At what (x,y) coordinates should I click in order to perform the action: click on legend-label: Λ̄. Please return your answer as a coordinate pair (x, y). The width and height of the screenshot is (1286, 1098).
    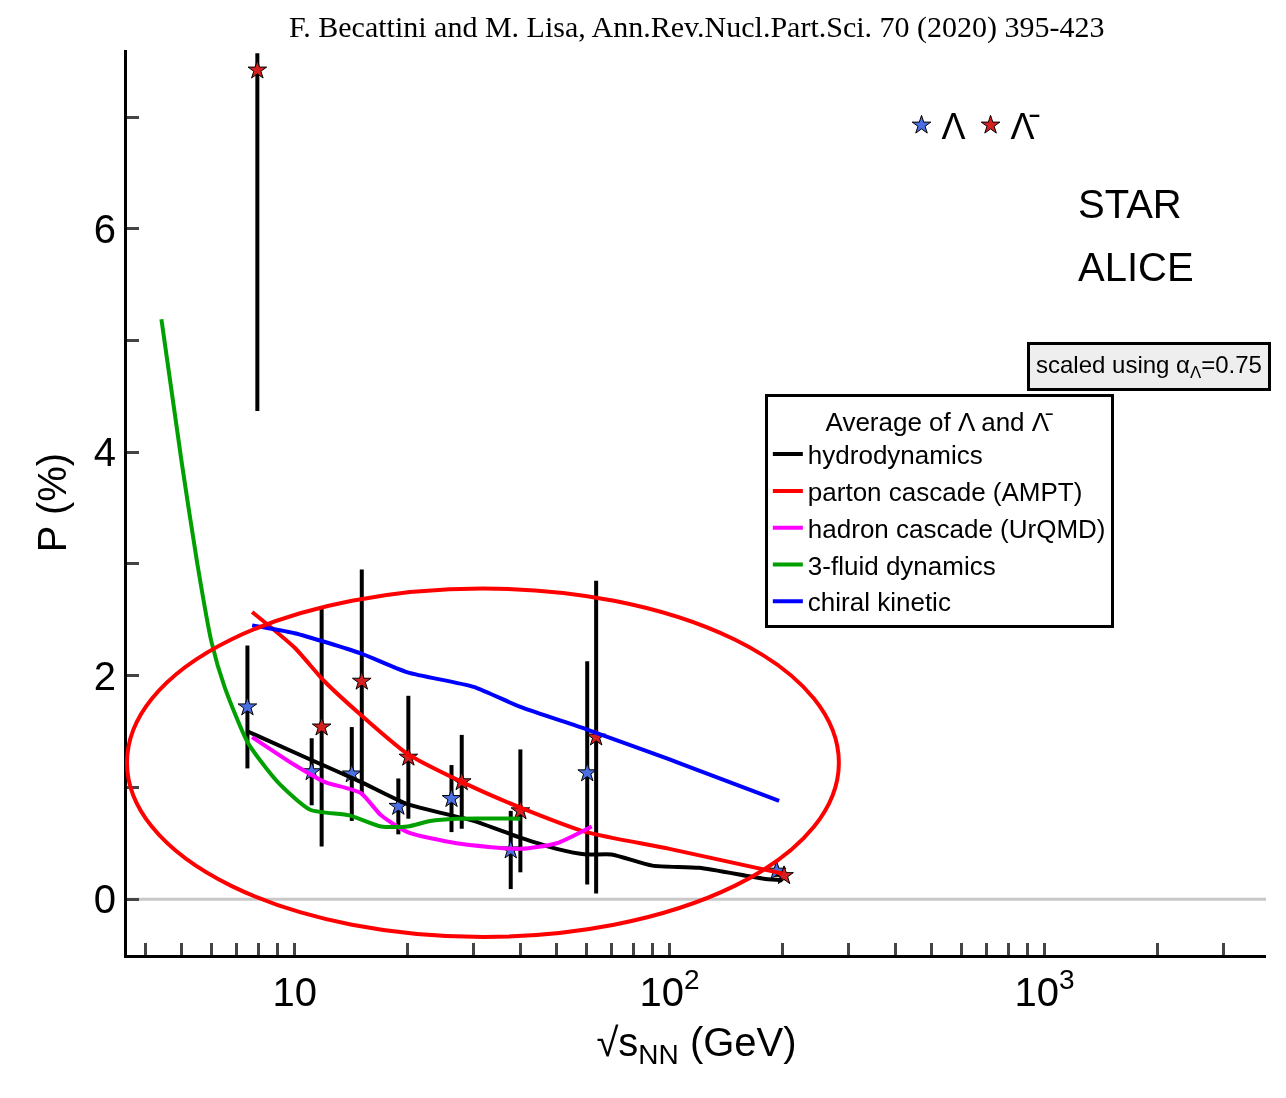
    Looking at the image, I should click on (1025, 127).